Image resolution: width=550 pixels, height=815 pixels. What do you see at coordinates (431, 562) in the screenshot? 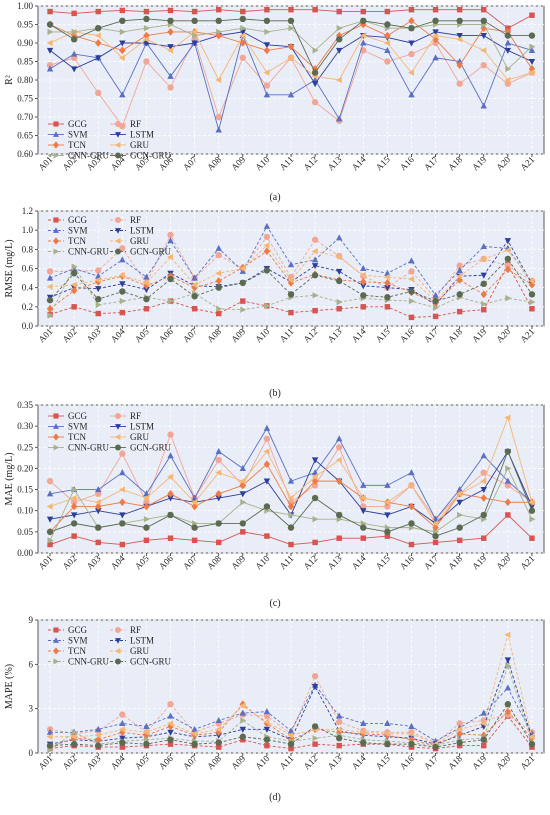
I see `x-tick-label: A17` at bounding box center [431, 562].